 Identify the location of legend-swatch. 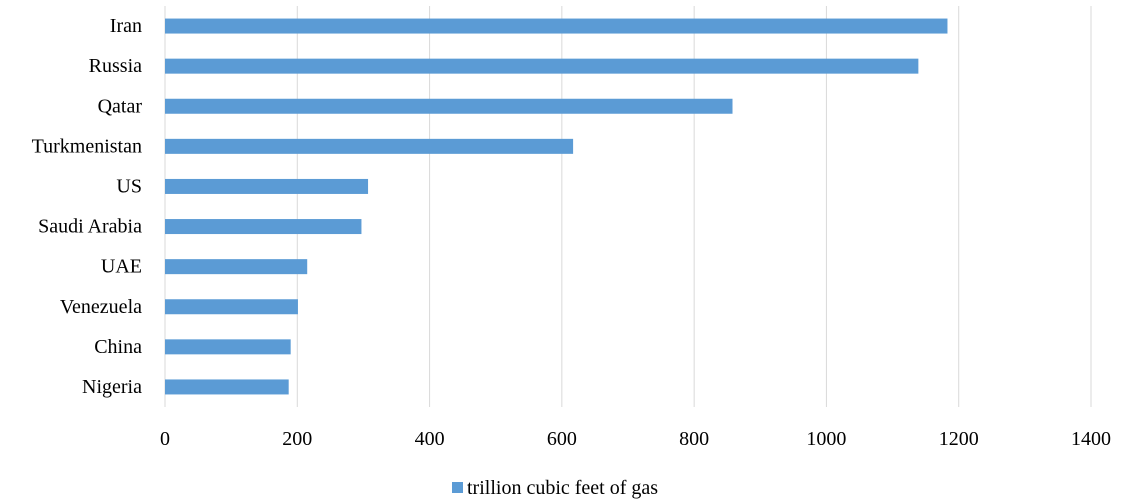
(457, 487).